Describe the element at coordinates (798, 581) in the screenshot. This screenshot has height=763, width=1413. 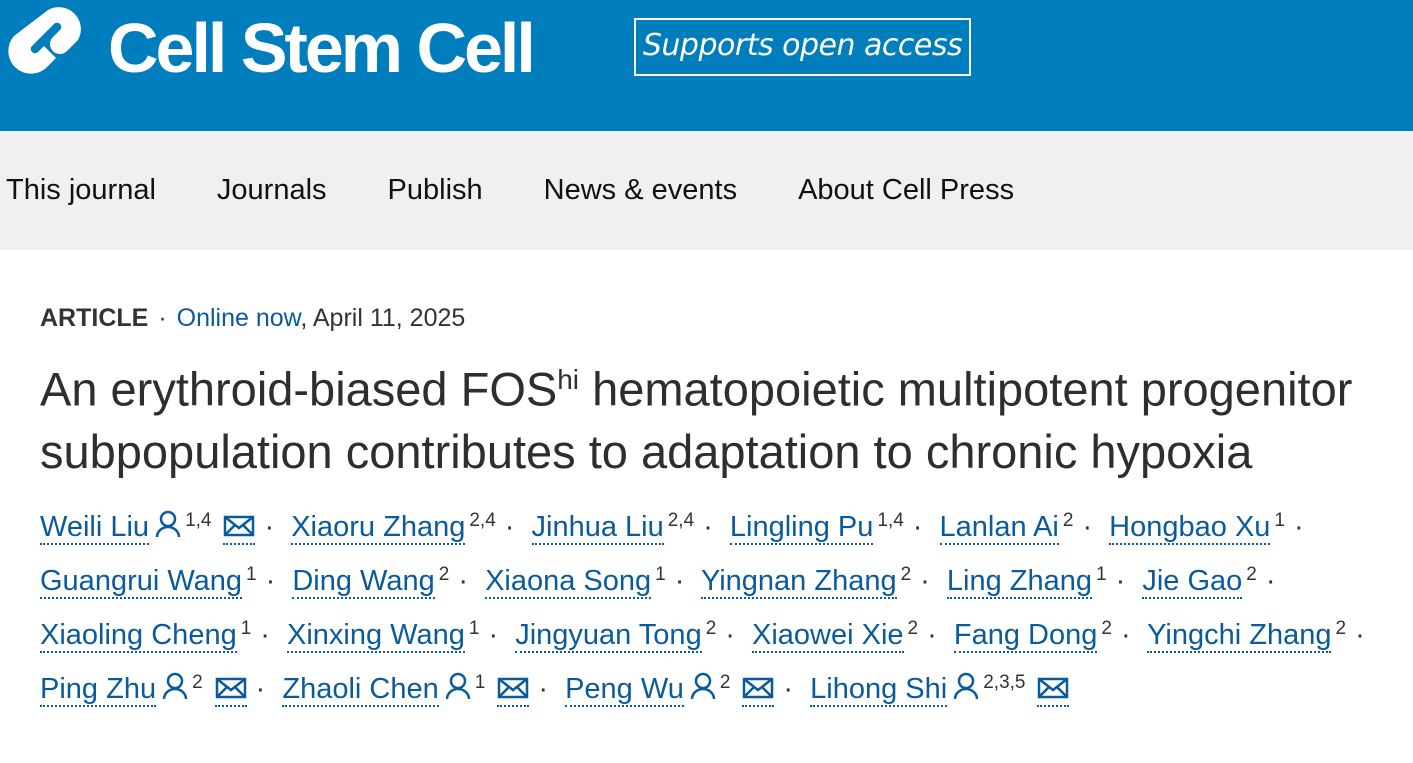
I see `author-name: Yingnan Zhang` at that location.